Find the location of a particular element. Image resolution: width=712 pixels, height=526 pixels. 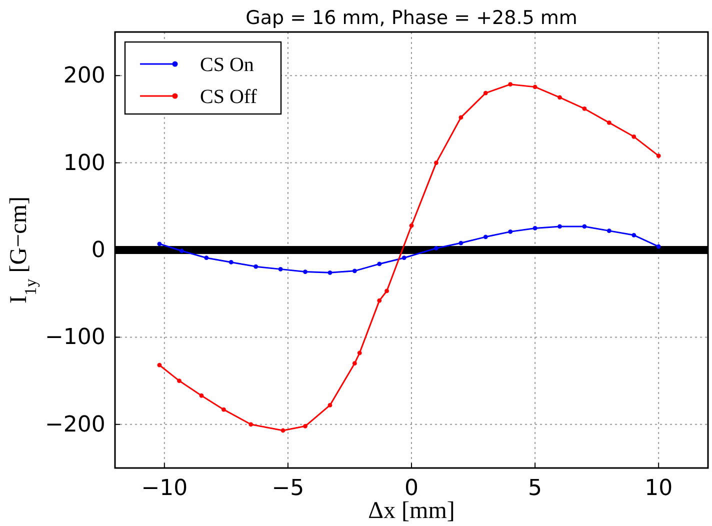

x-tick-label: 5 is located at coordinates (535, 489).